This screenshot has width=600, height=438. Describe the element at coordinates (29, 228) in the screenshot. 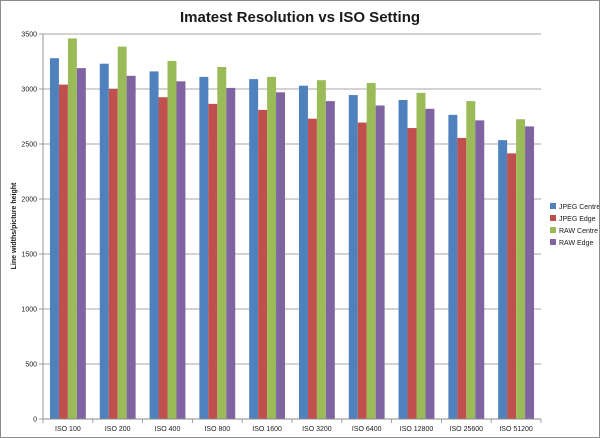

I see `y-tick-labels: 0 500 1000 1500 2000 2500 3000 3500` at that location.